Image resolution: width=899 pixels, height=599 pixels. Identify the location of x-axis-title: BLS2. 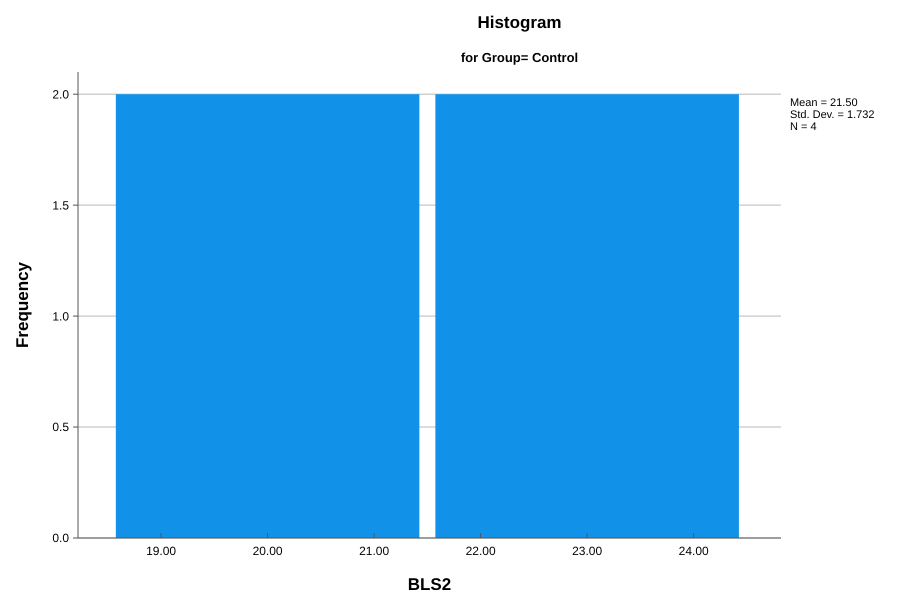
(430, 584).